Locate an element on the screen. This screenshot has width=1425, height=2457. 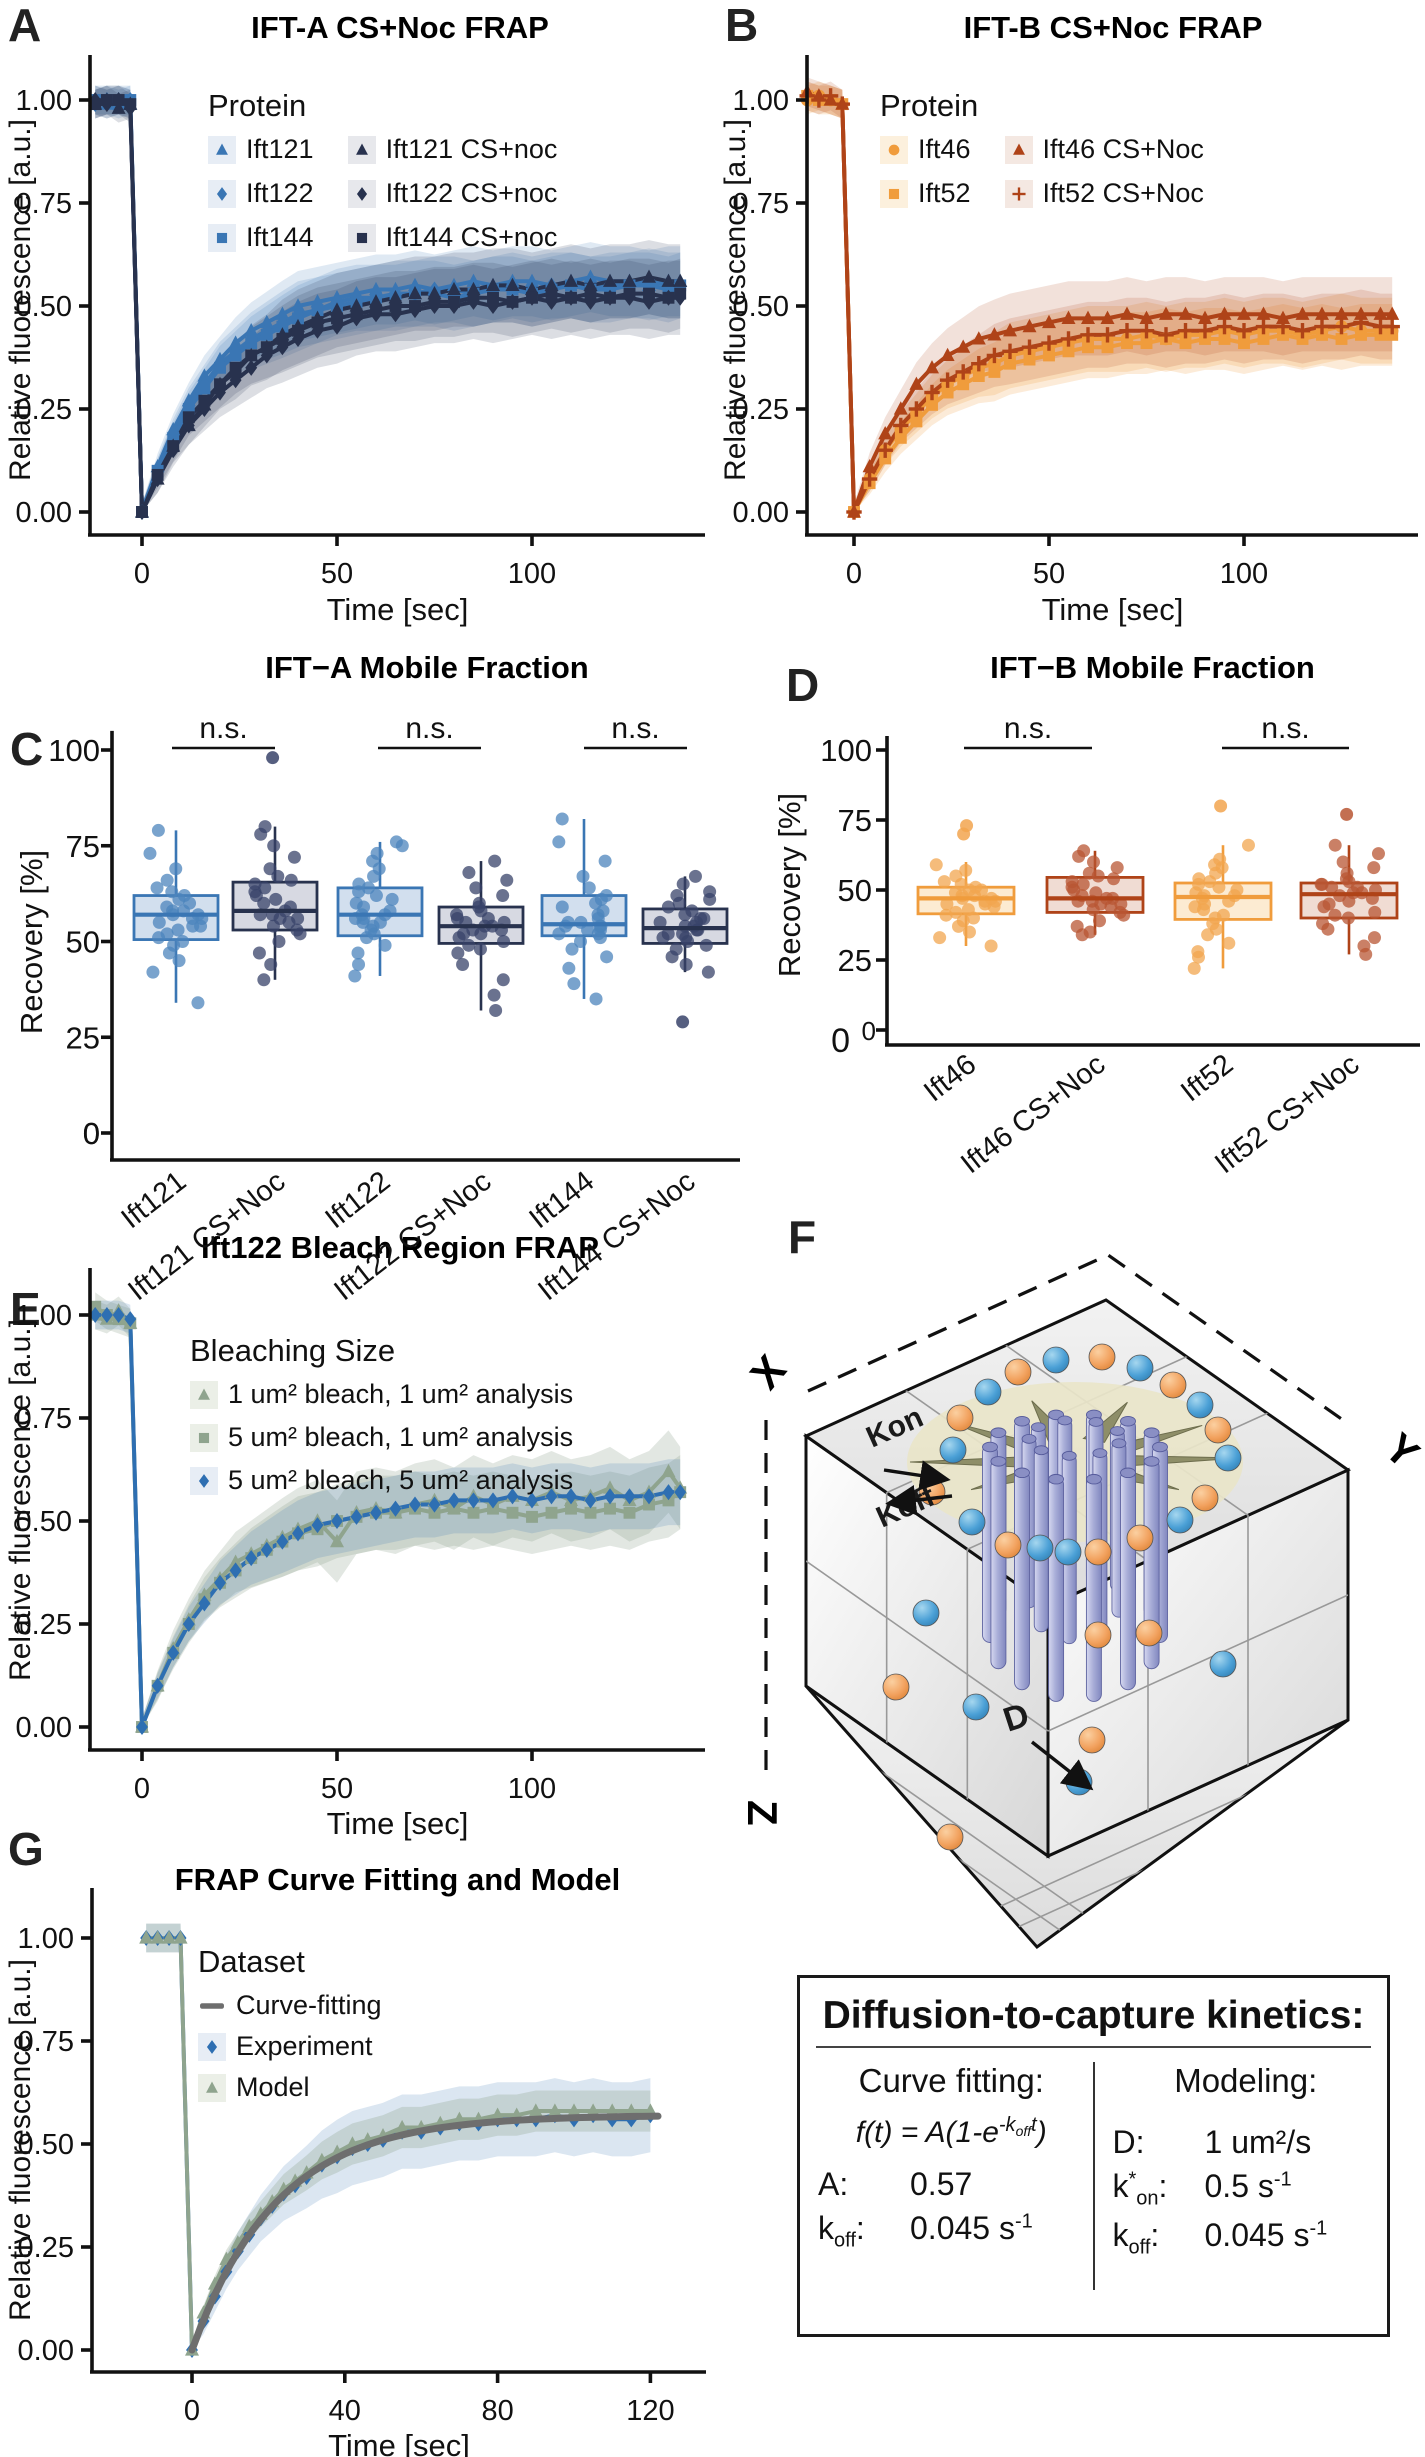
legend-item: Ift144 CS+noc is located at coordinates (452, 237).